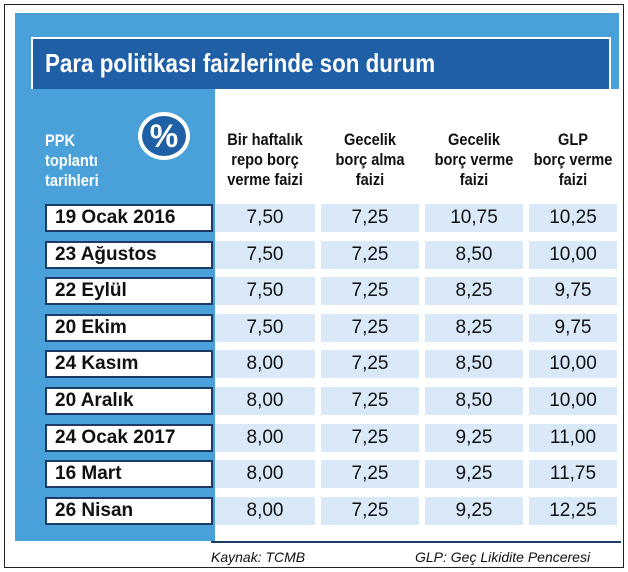 This screenshot has width=628, height=572. Describe the element at coordinates (573, 510) in the screenshot. I see `rate-cell-glp: 12,25` at that location.